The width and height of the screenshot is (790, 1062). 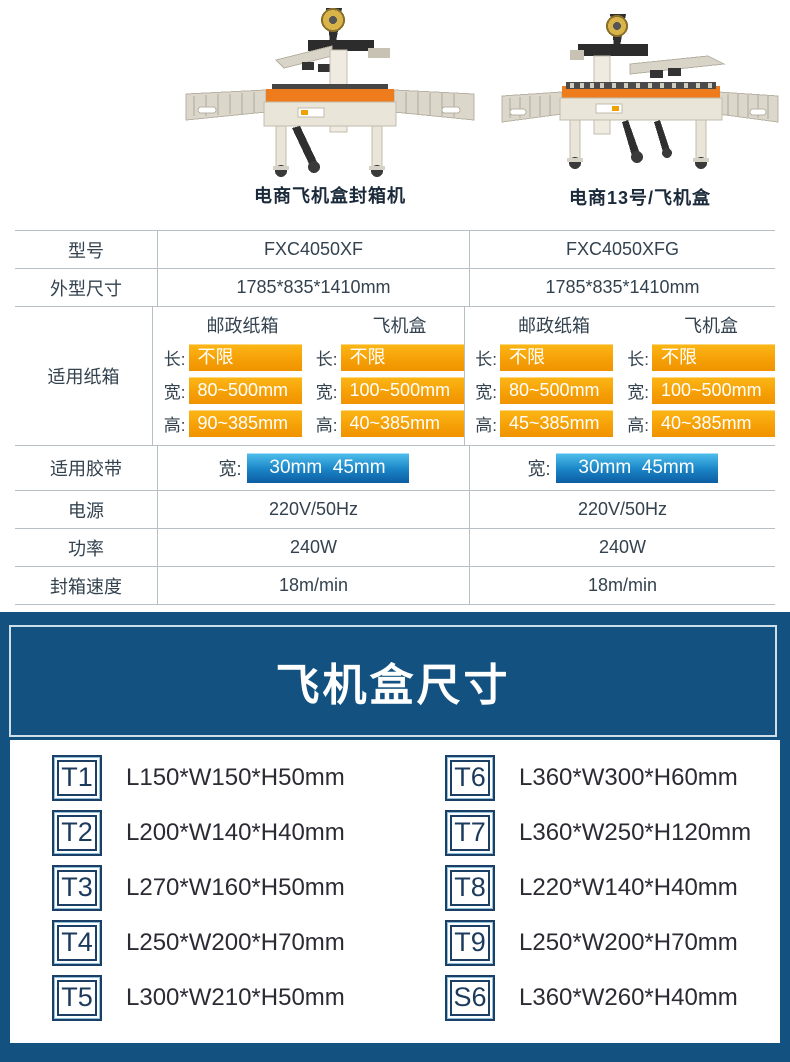 I want to click on sealing-machine-1-image, so click(x=330, y=92).